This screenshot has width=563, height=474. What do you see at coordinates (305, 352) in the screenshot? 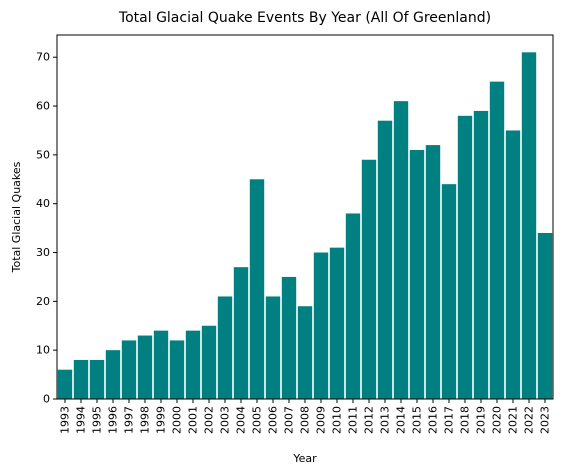
I see `bar-2008` at bounding box center [305, 352].